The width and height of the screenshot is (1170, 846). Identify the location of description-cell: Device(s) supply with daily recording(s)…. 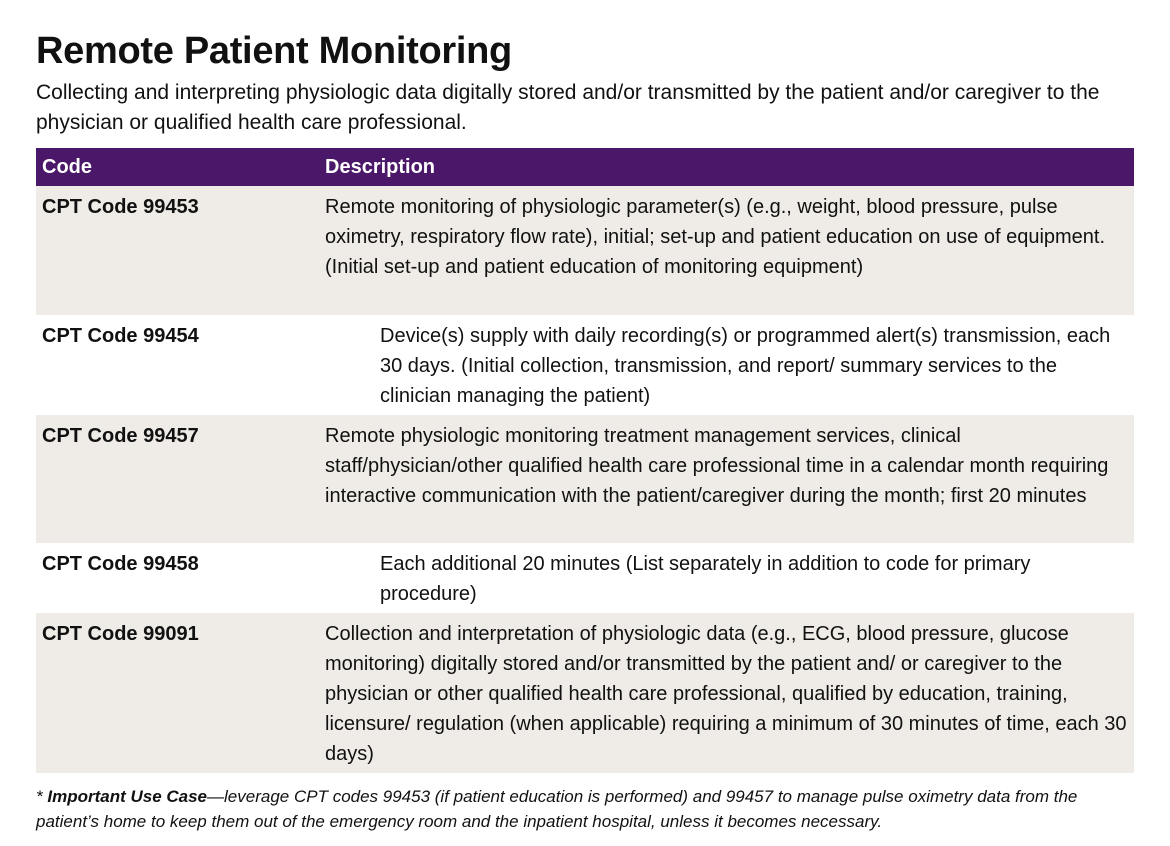
(745, 366).